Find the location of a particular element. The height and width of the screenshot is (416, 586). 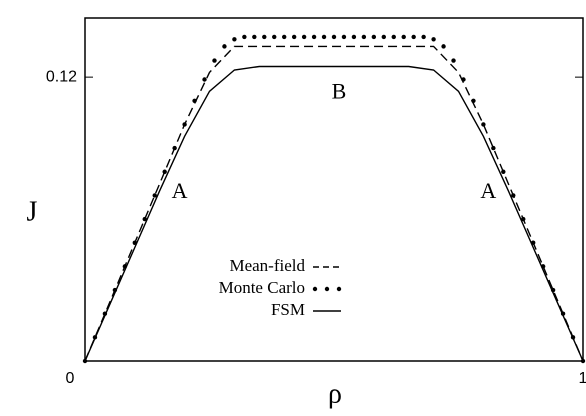

legend-label: FSM is located at coordinates (288, 309).